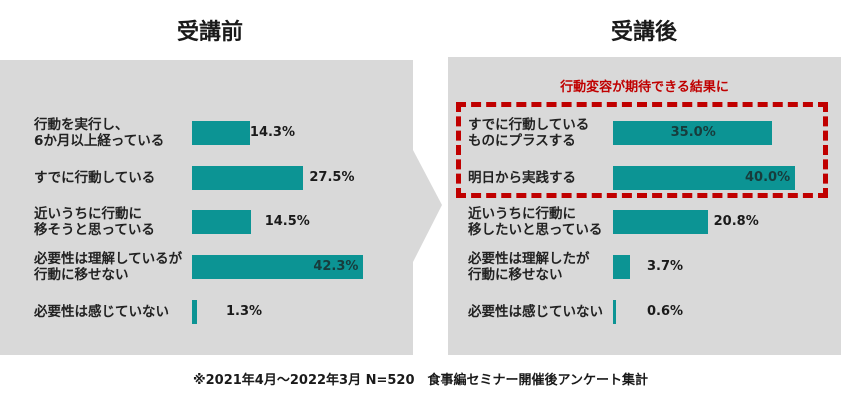  Describe the element at coordinates (272, 132) in the screenshot. I see `value-label: 14.3%` at that location.